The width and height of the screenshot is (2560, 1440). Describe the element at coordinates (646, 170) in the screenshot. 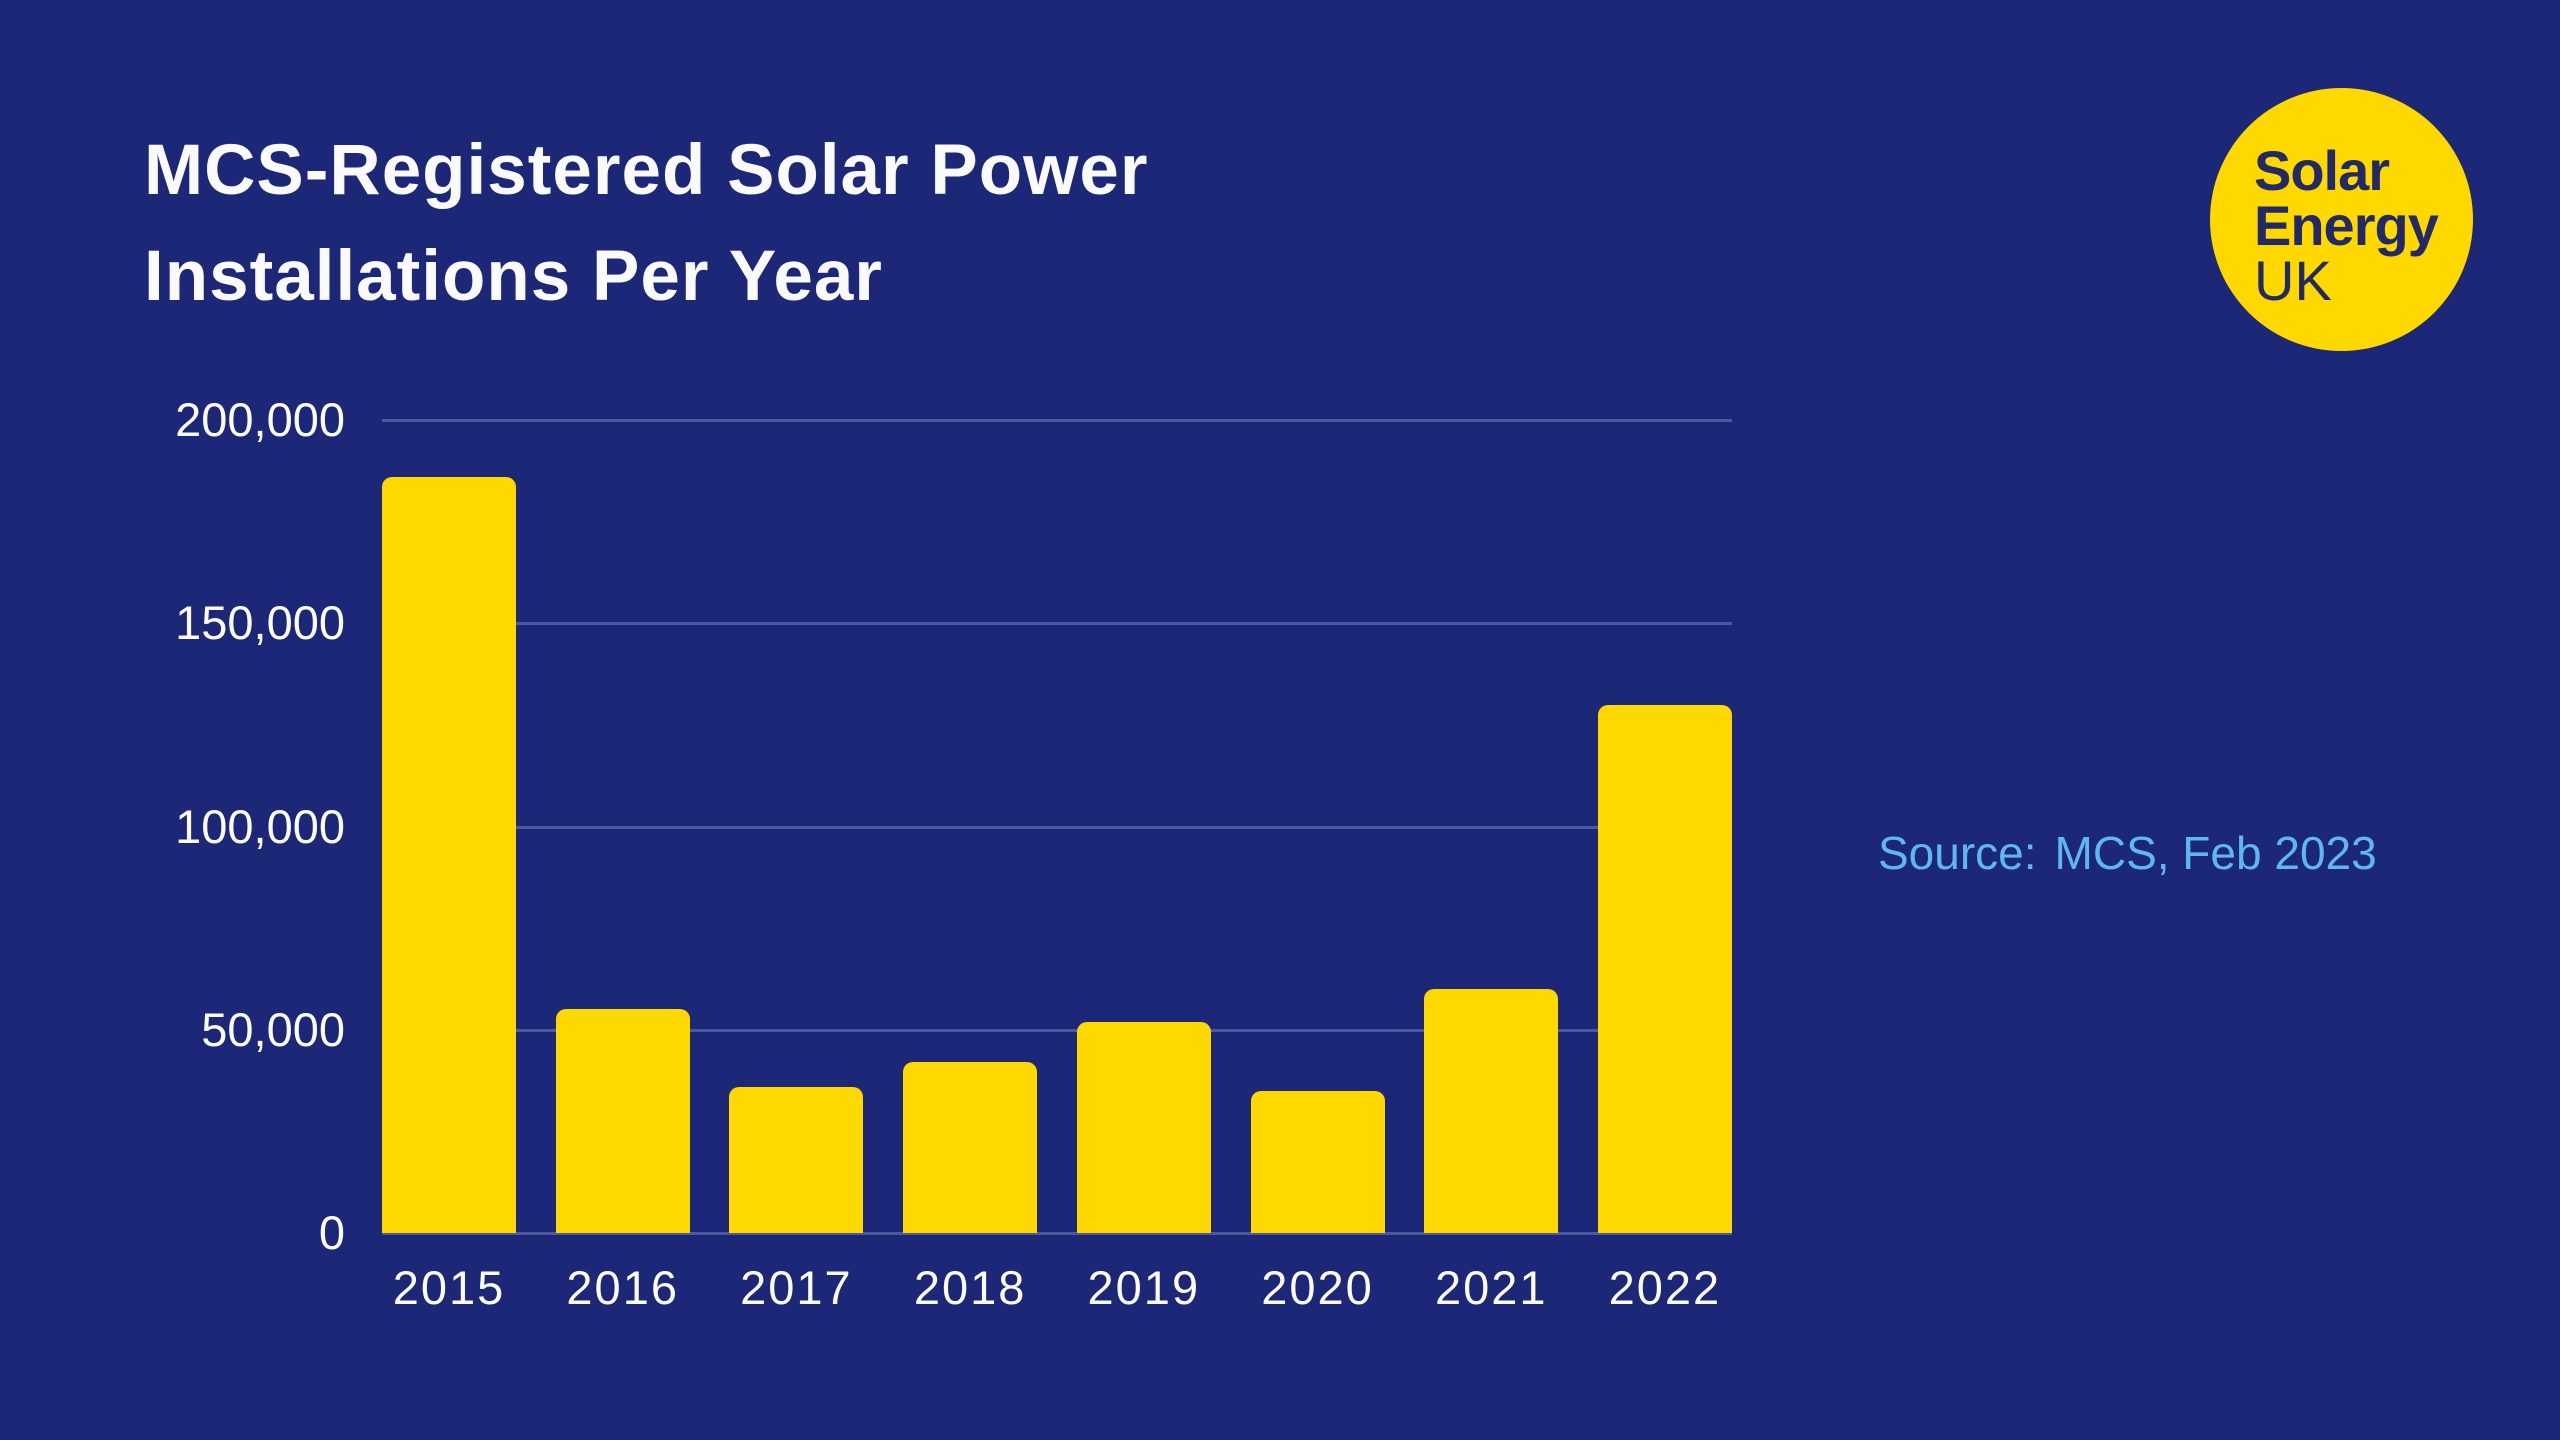

I see `chart-title-line-1: MCS-Registered Solar Power` at that location.